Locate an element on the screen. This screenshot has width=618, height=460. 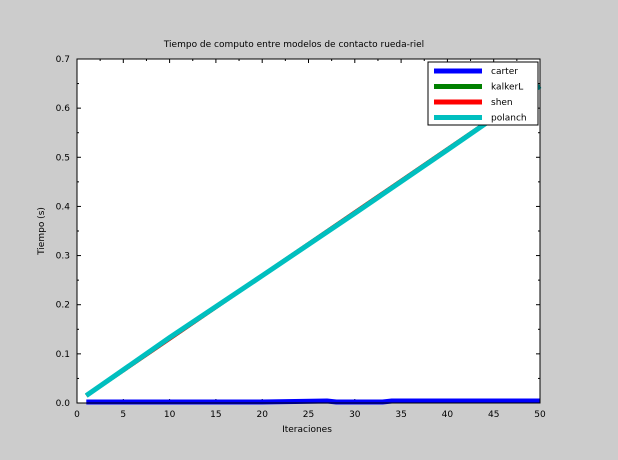
x-tick-label: 15 is located at coordinates (215, 415).